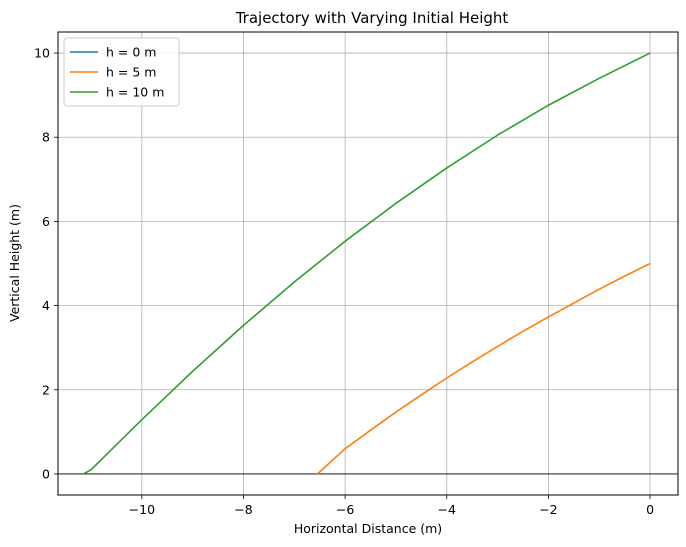  I want to click on y-tick-label: 2, so click(46, 389).